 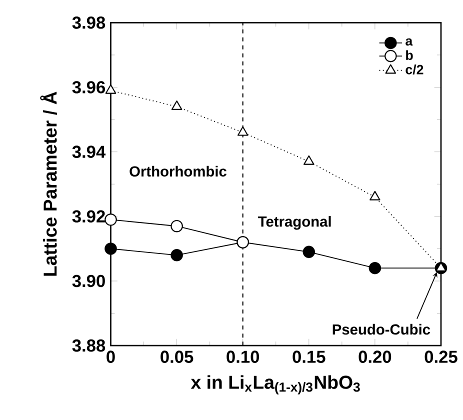 What do you see at coordinates (409, 42) in the screenshot?
I see `legend-label: a` at bounding box center [409, 42].